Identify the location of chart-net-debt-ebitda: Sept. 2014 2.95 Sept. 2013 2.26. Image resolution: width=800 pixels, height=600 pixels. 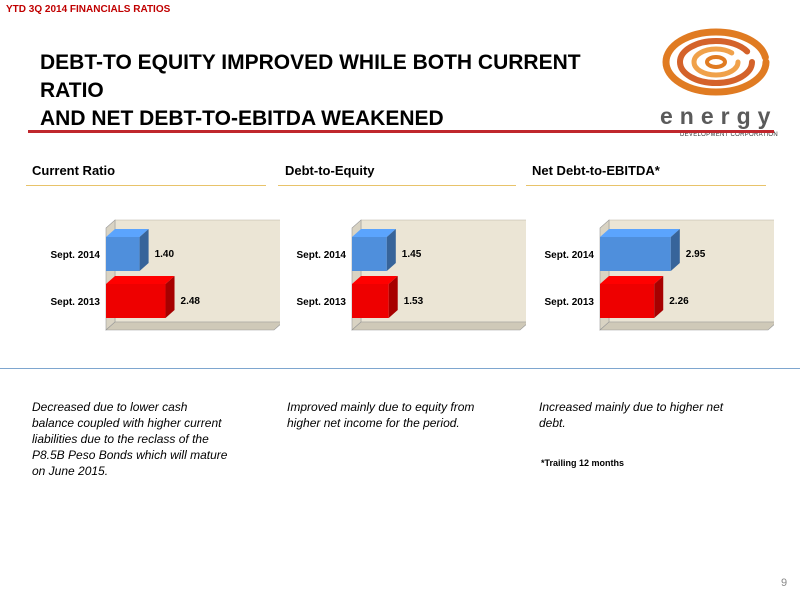
(649, 270).